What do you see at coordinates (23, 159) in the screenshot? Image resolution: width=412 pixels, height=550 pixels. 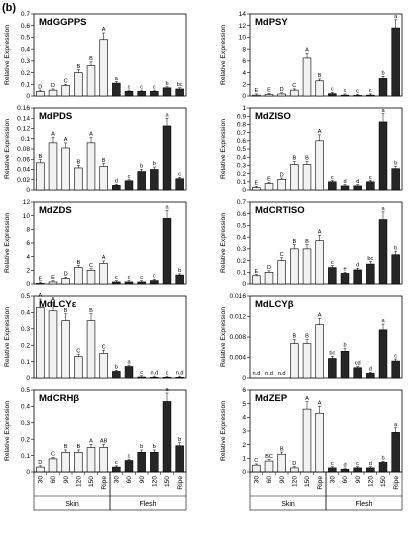 I see `y-tick-label: 0.06` at bounding box center [23, 159].